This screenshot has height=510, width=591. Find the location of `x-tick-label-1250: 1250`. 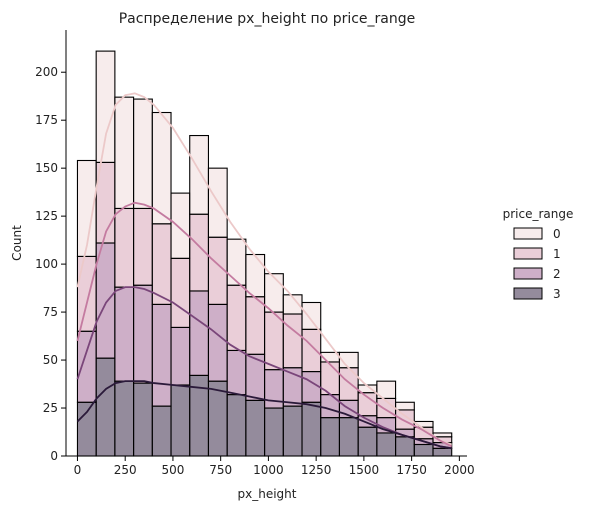

x-tick-label-1250: 1250 is located at coordinates (316, 470).